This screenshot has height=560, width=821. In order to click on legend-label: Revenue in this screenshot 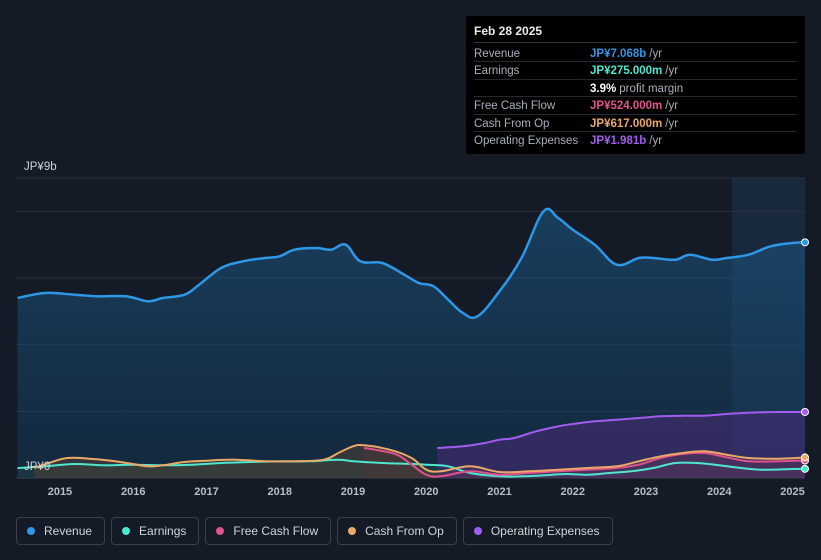, I will do `click(68, 531)`.